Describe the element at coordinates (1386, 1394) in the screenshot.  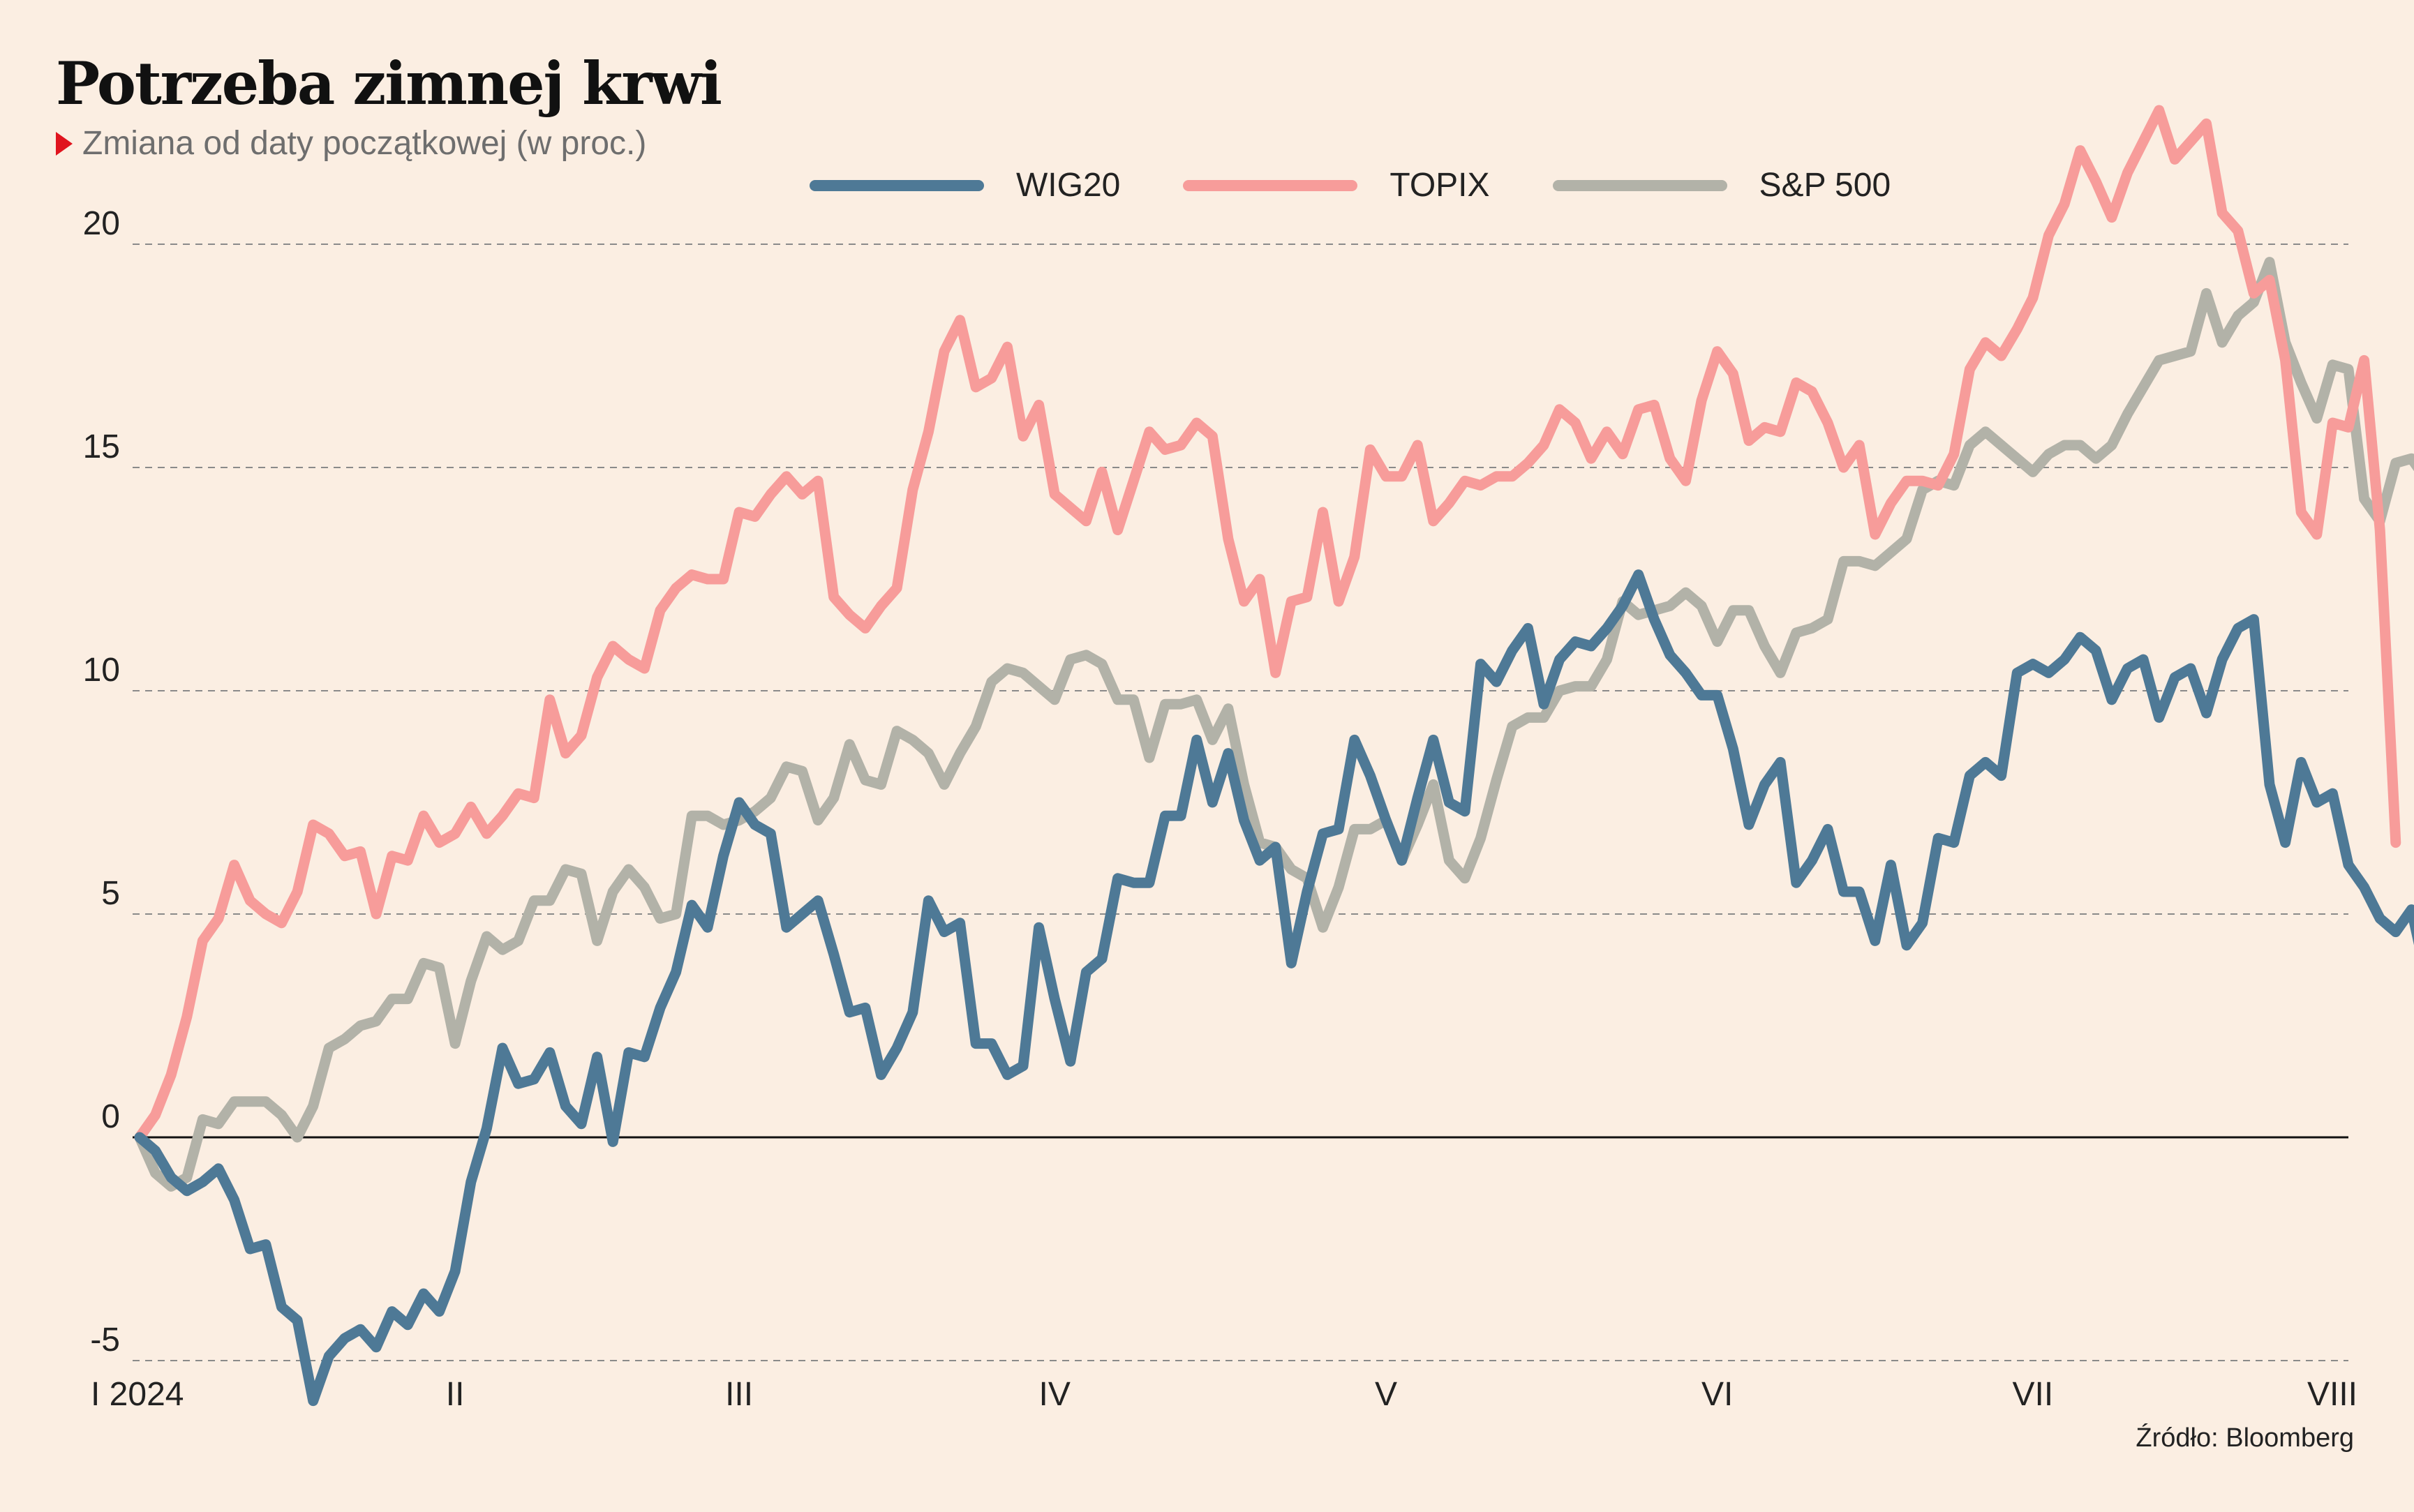
I see `x-tick-label: V` at that location.